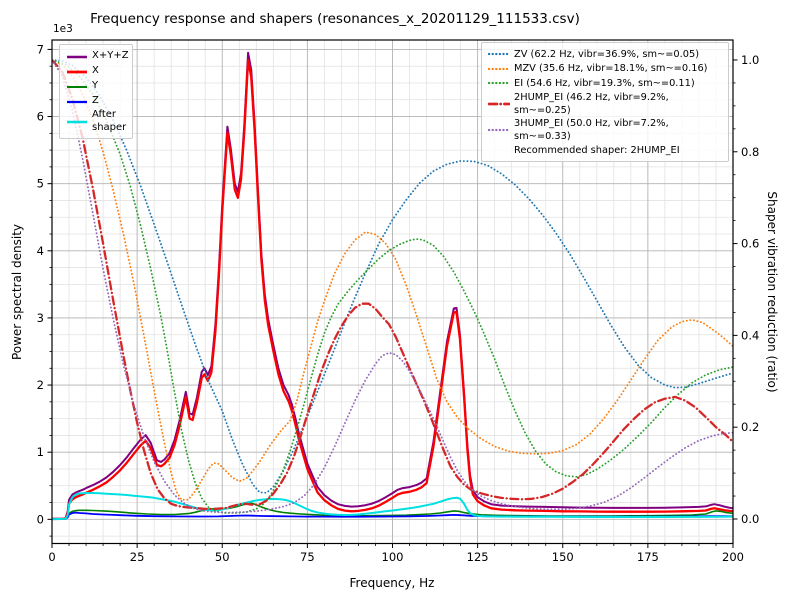 The image size is (800, 600). I want to click on legend-entry-z: Z, so click(96, 101).